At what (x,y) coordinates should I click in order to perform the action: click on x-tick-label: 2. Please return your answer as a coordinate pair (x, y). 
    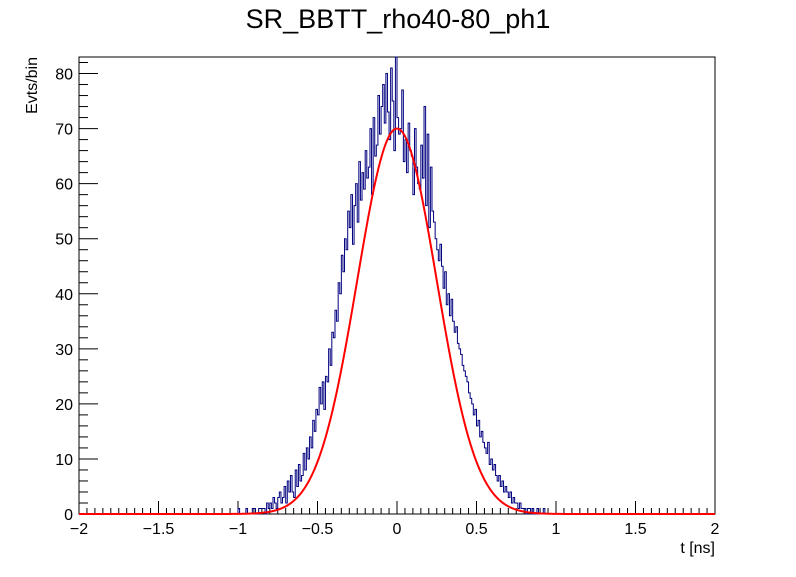
    Looking at the image, I should click on (715, 529).